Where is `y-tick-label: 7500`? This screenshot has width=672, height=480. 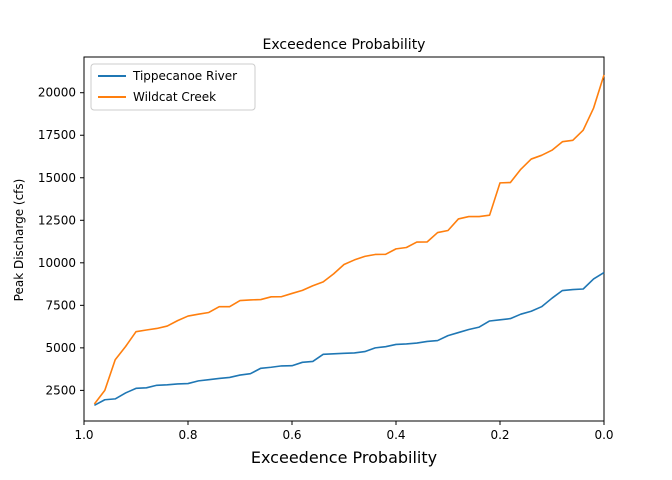 y-tick-label: 7500 is located at coordinates (60, 305).